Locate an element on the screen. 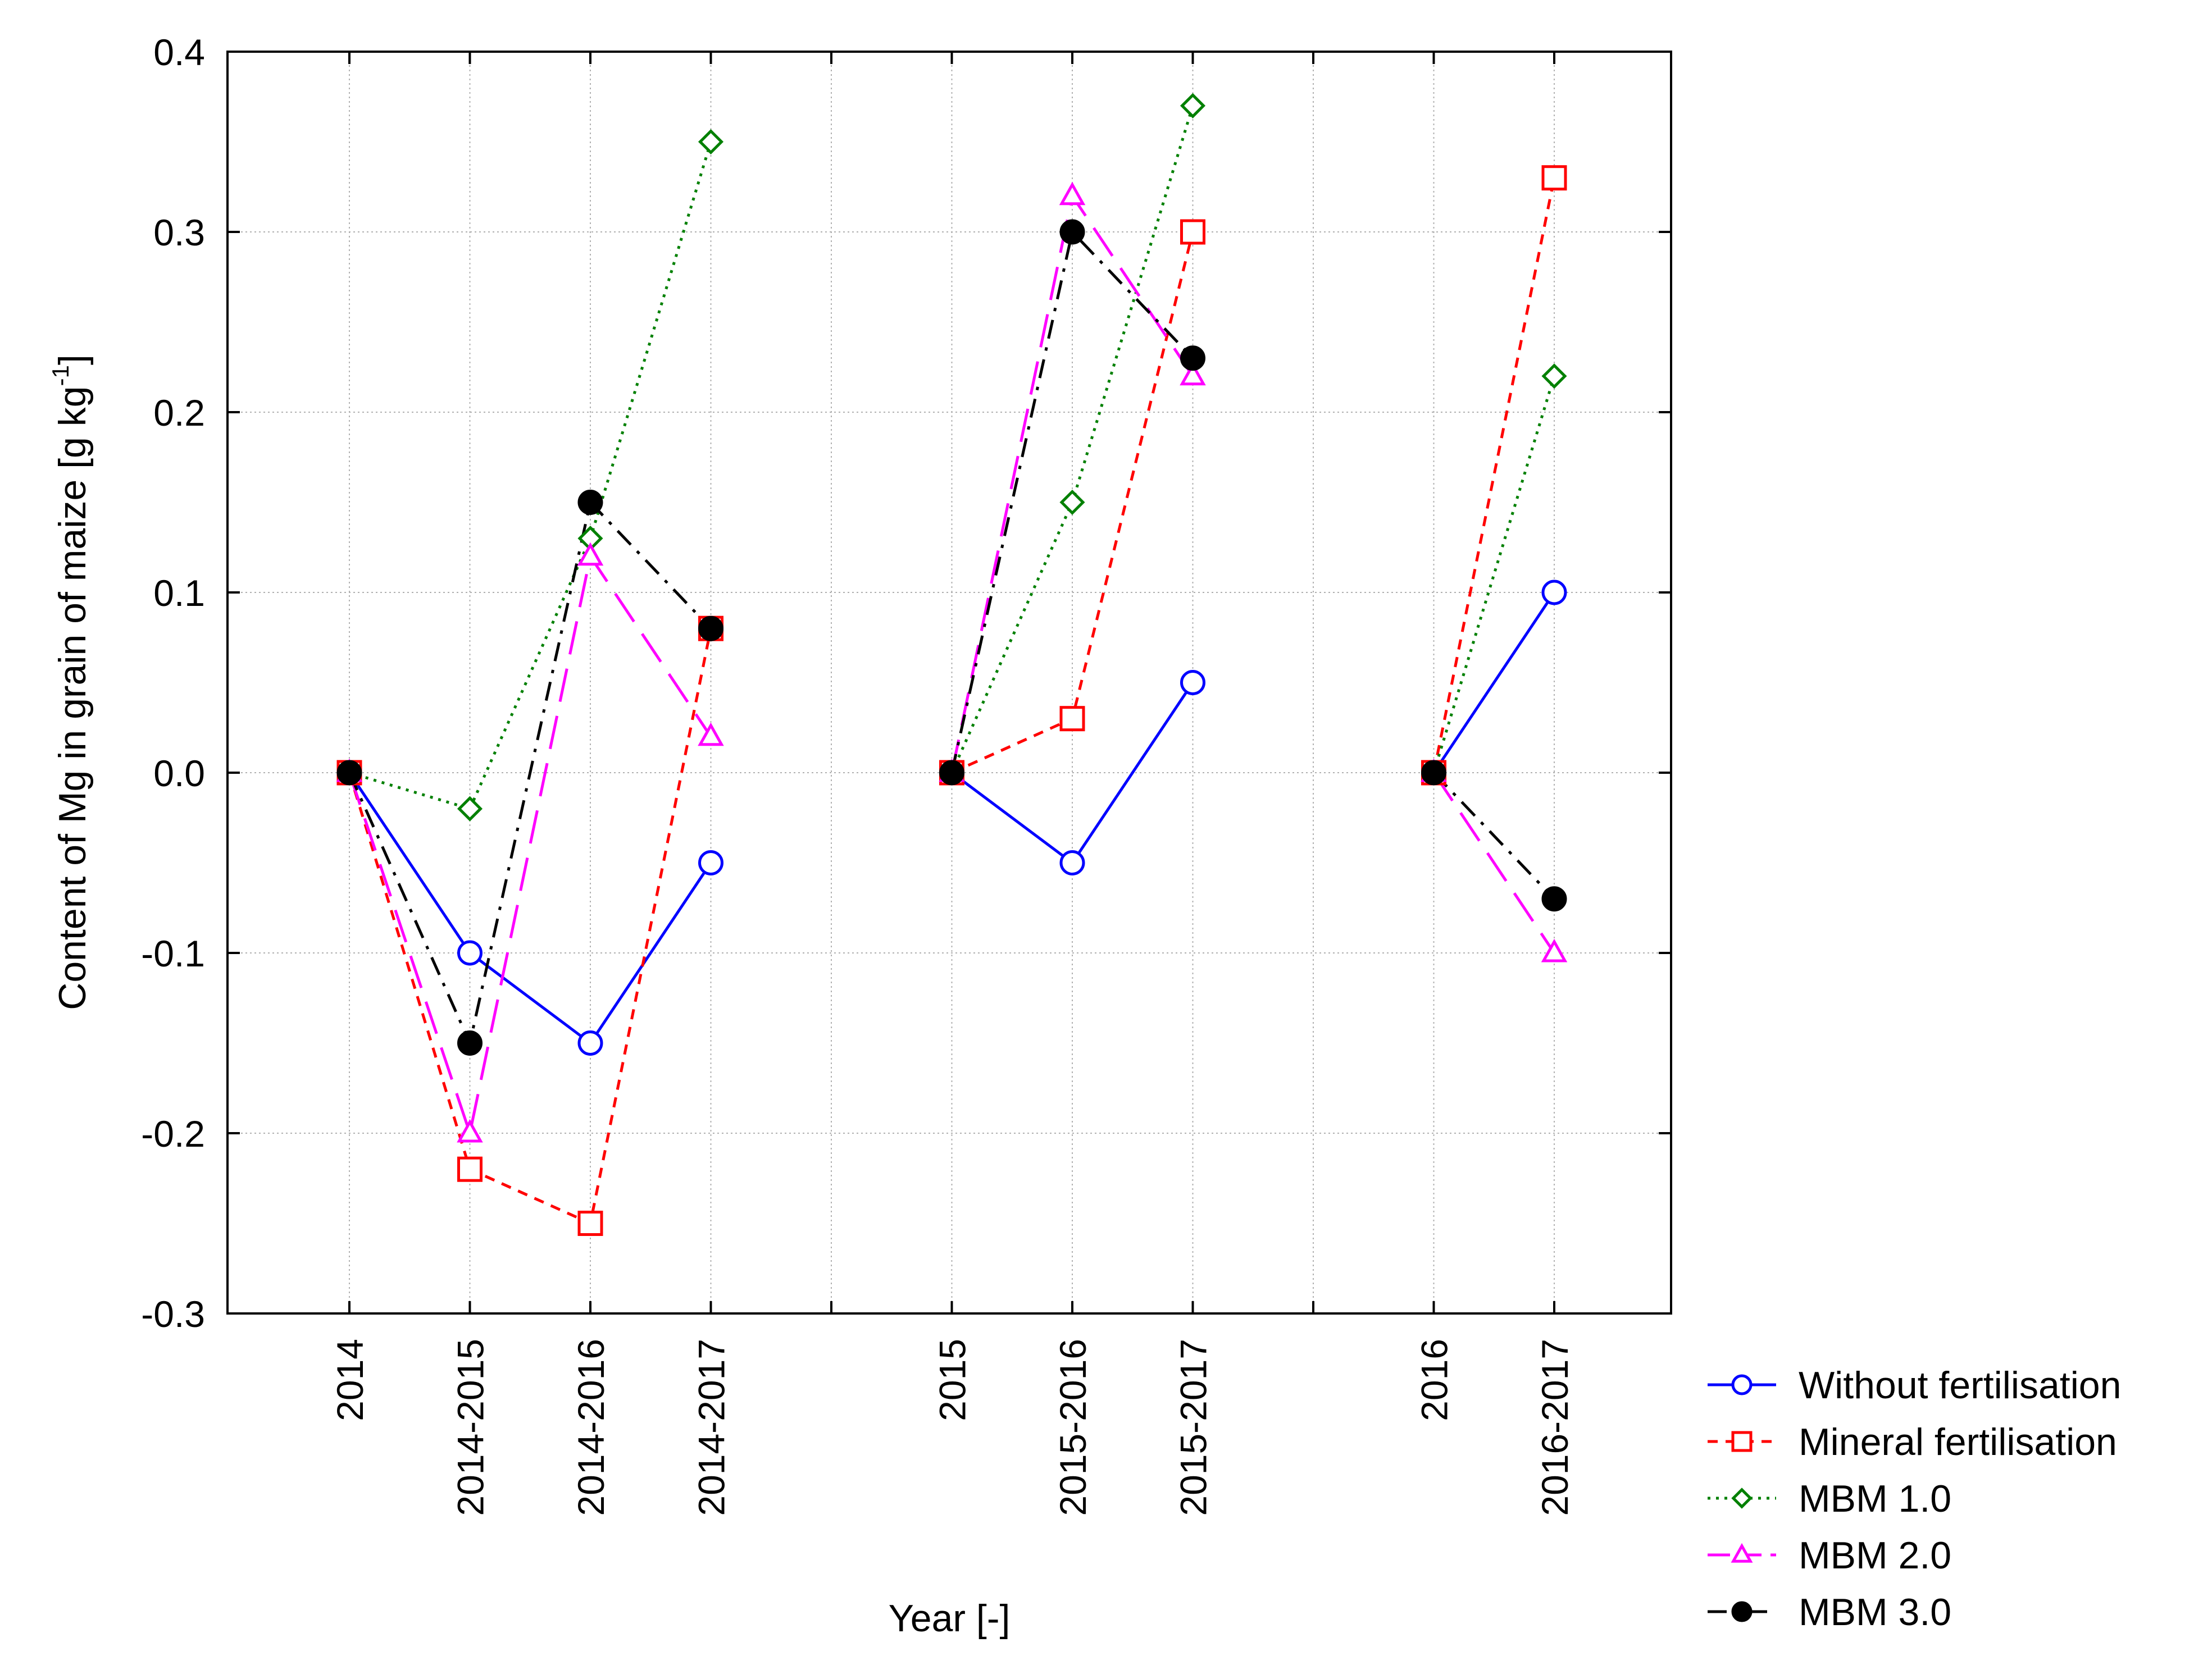 Image resolution: width=2212 pixels, height=1656 pixels. legend-label: MBM 1.0 is located at coordinates (1875, 1498).